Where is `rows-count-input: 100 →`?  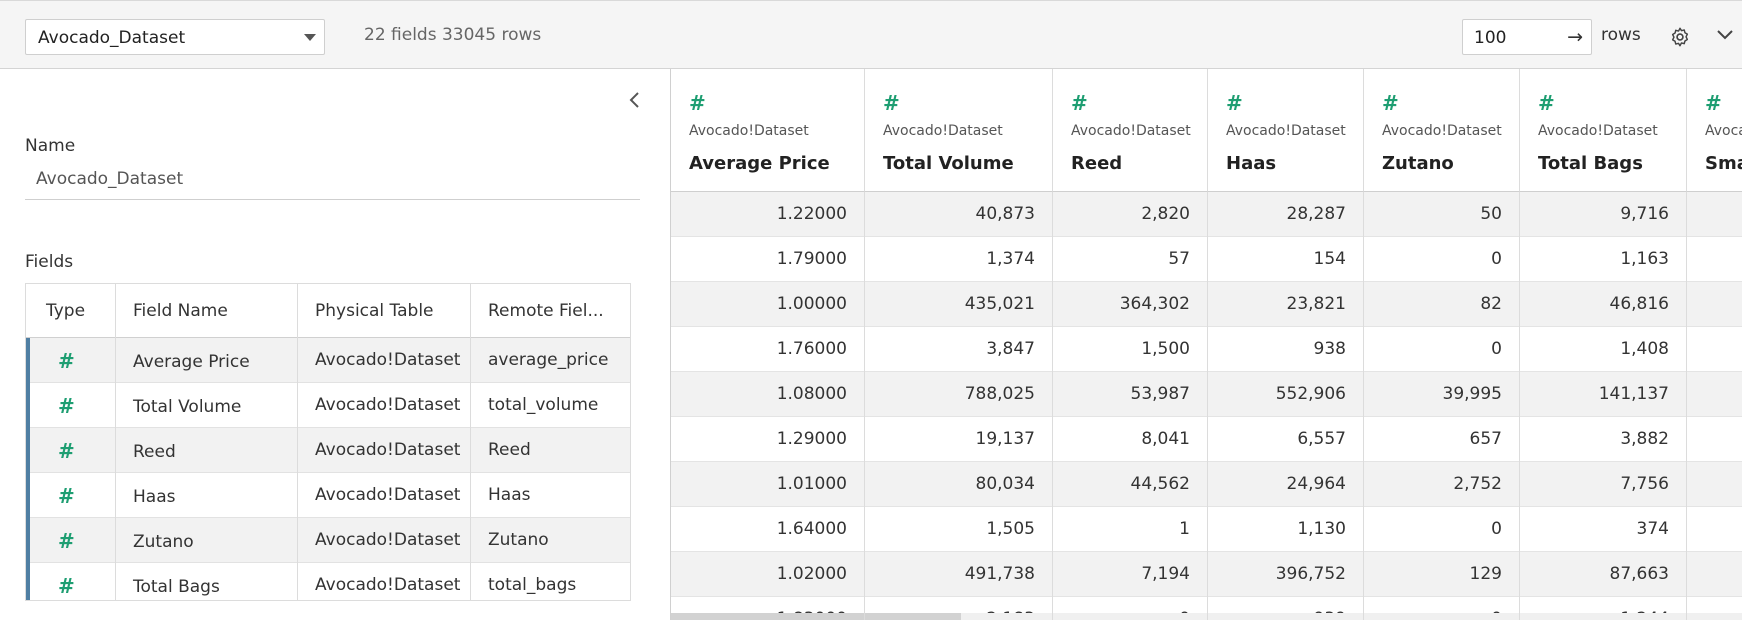
rows-count-input: 100 → is located at coordinates (1527, 37).